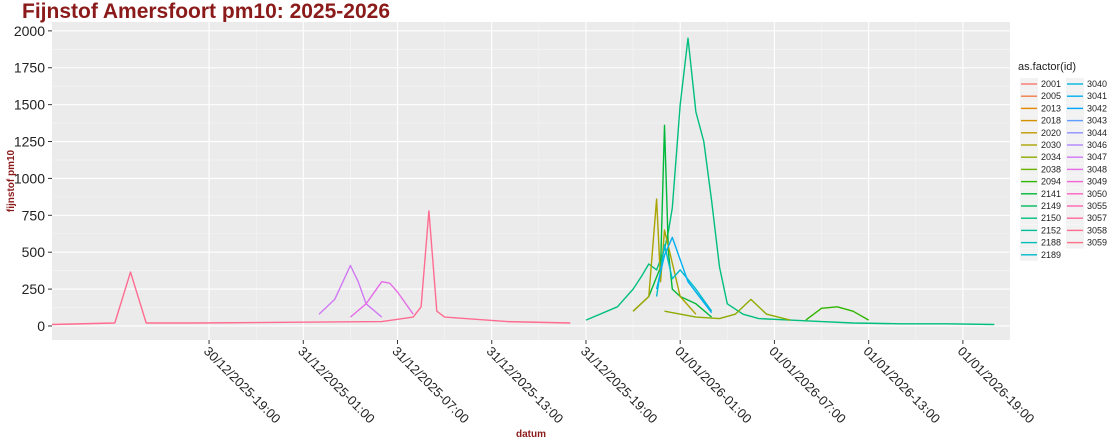 The height and width of the screenshot is (444, 1120). What do you see at coordinates (996, 385) in the screenshot?
I see `x-tick-label: 01/01/2026-19:00` at bounding box center [996, 385].